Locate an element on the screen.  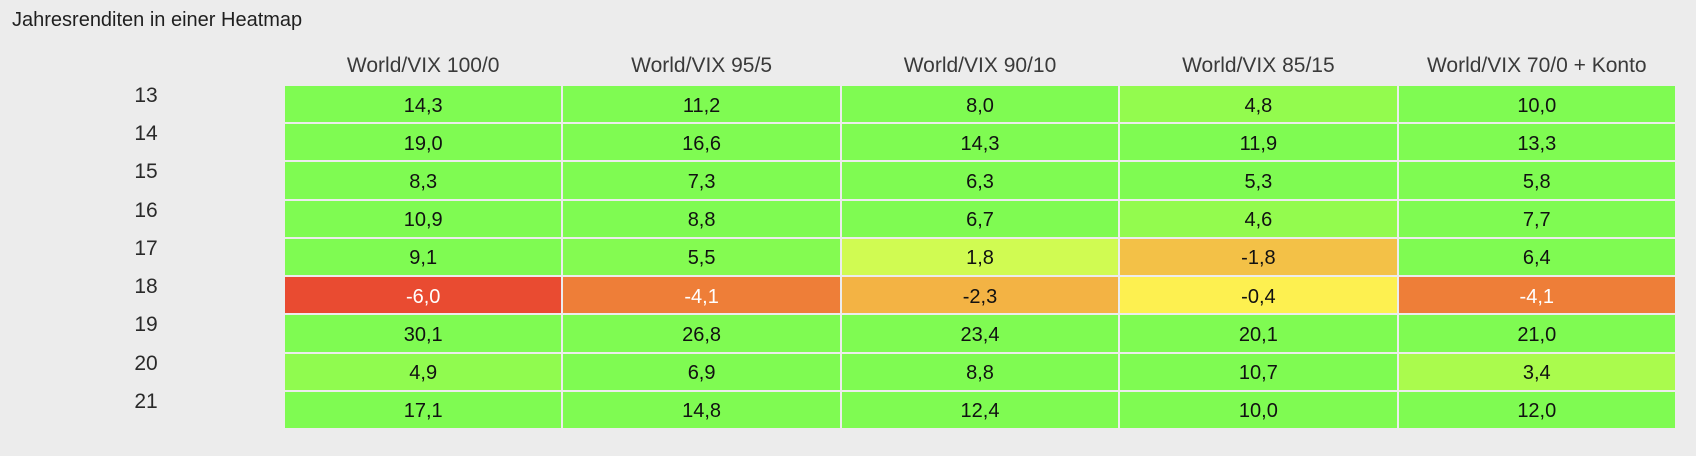
heatmap-cell: -0,4 is located at coordinates (1258, 295).